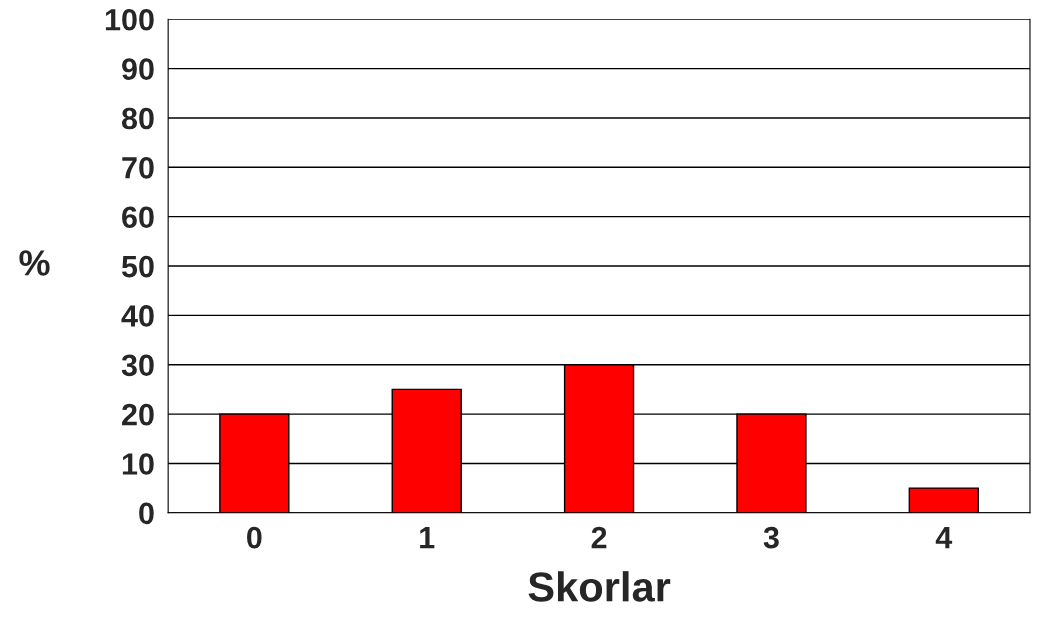  What do you see at coordinates (138, 69) in the screenshot?
I see `y-tick-label: 90` at bounding box center [138, 69].